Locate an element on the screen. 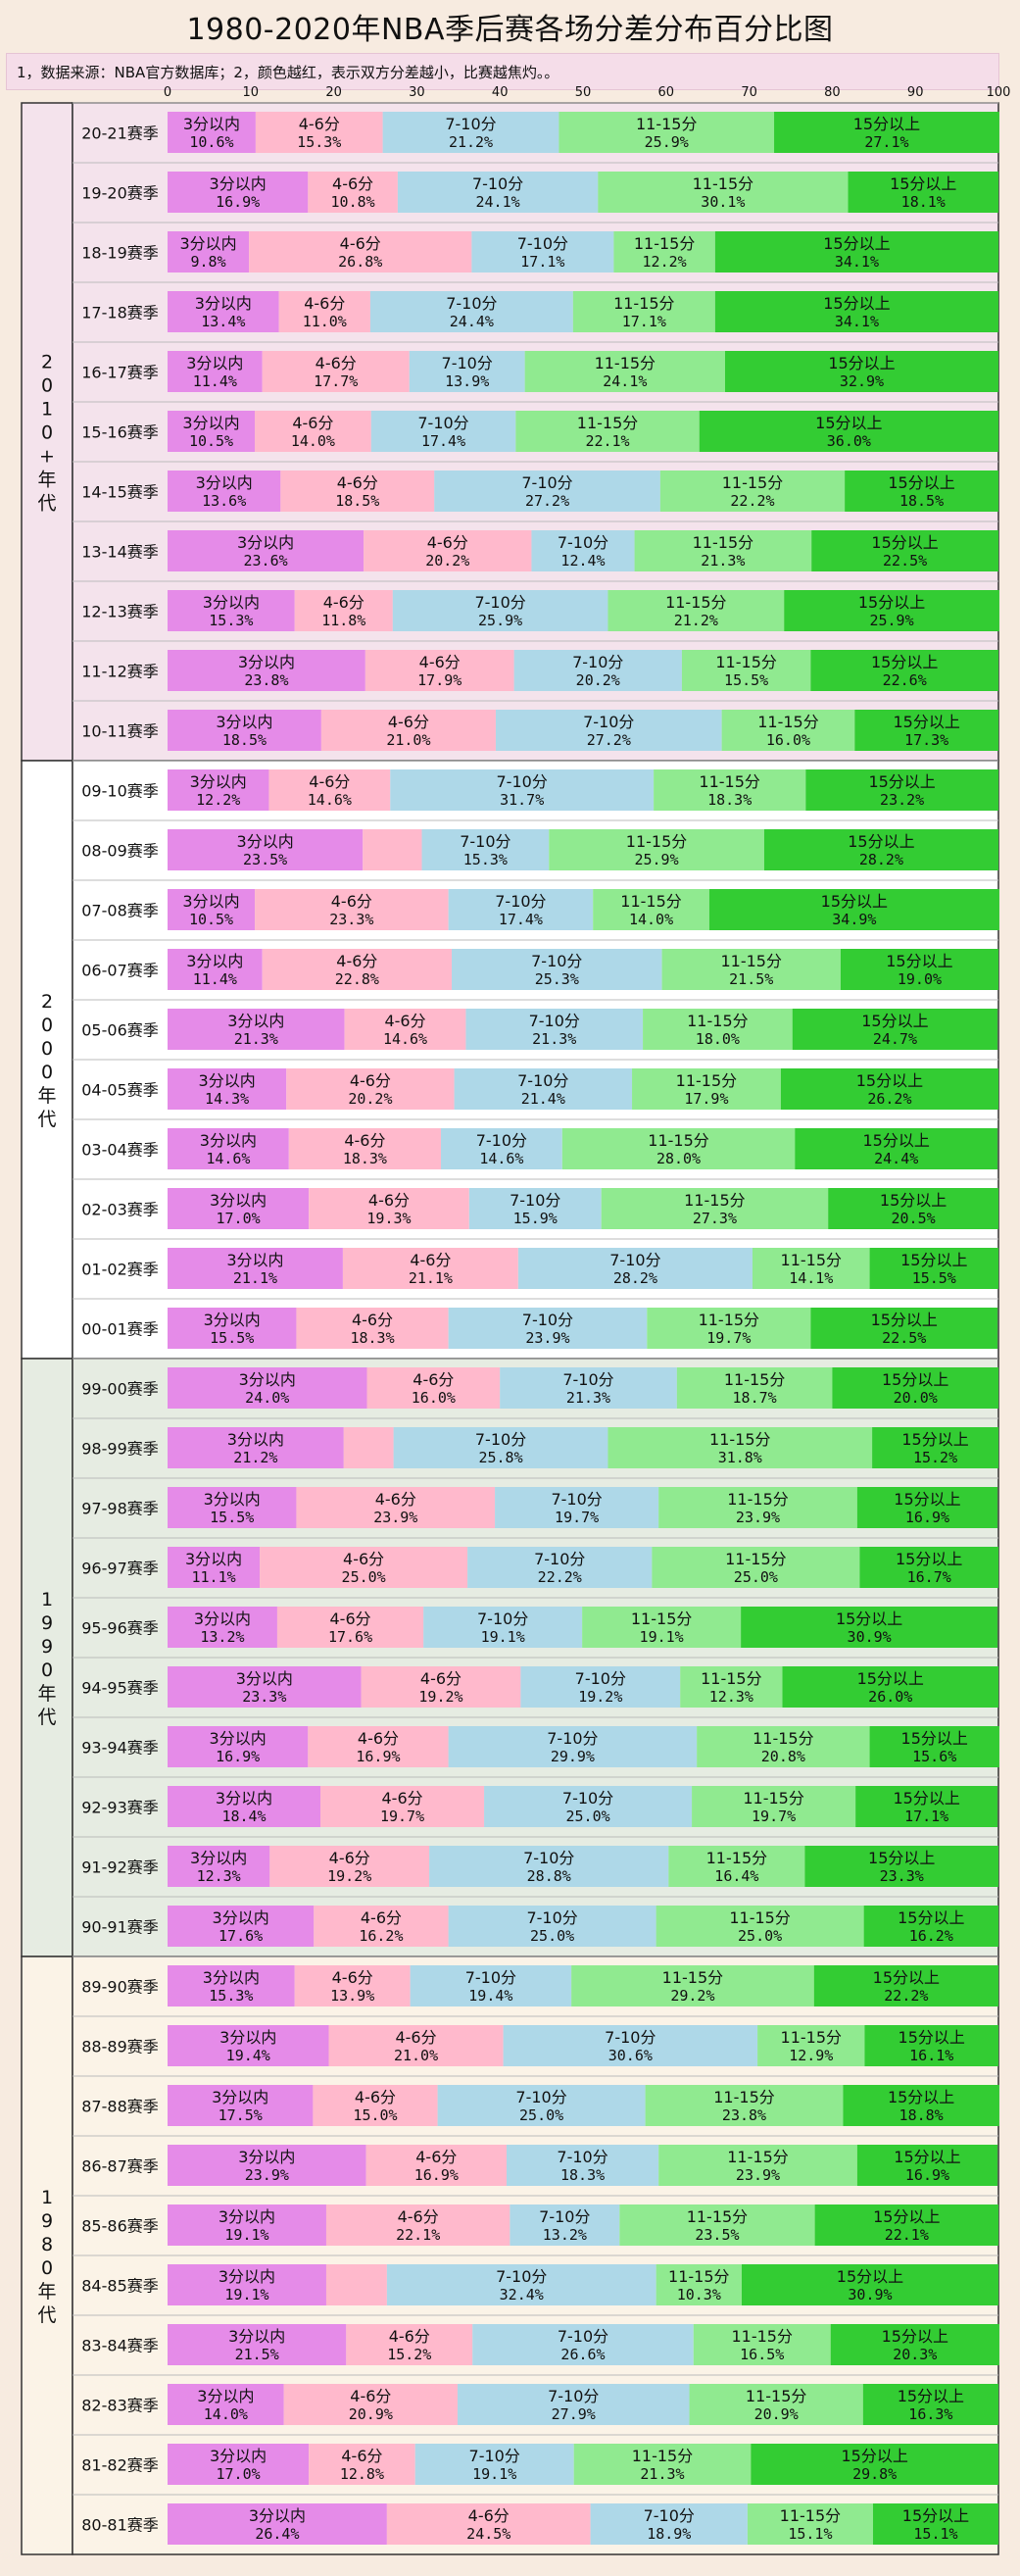 This screenshot has height=2576, width=1020. season-label: 96-97赛季 is located at coordinates (120, 1569).